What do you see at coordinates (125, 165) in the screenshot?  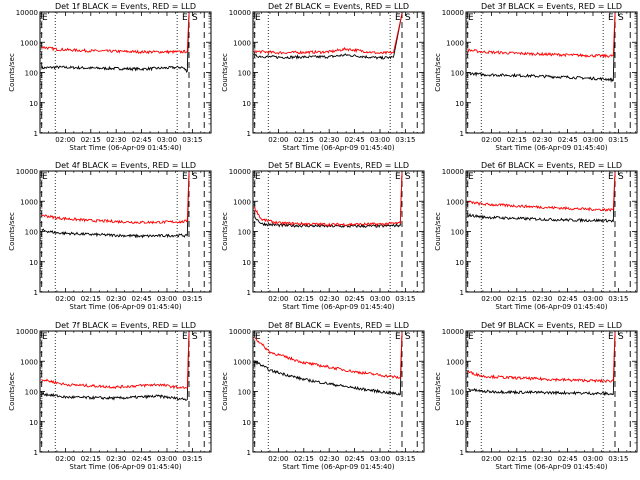 I see `panel-title: Det 4f BLACK = Events, RED = LLD` at bounding box center [125, 165].